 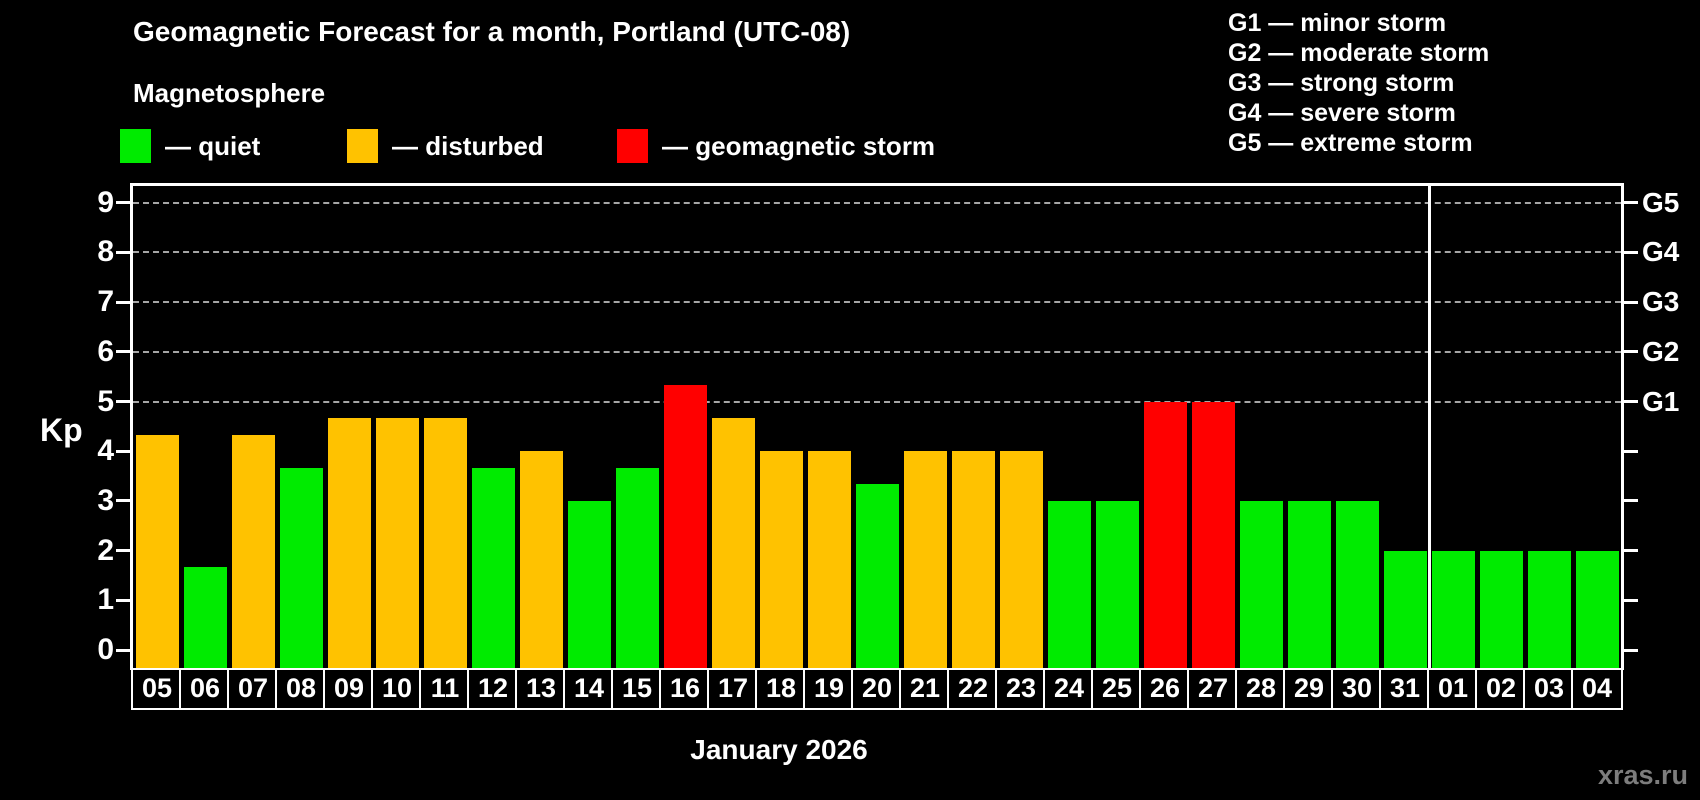 What do you see at coordinates (829, 689) in the screenshot?
I see `date-box-19: 19` at bounding box center [829, 689].